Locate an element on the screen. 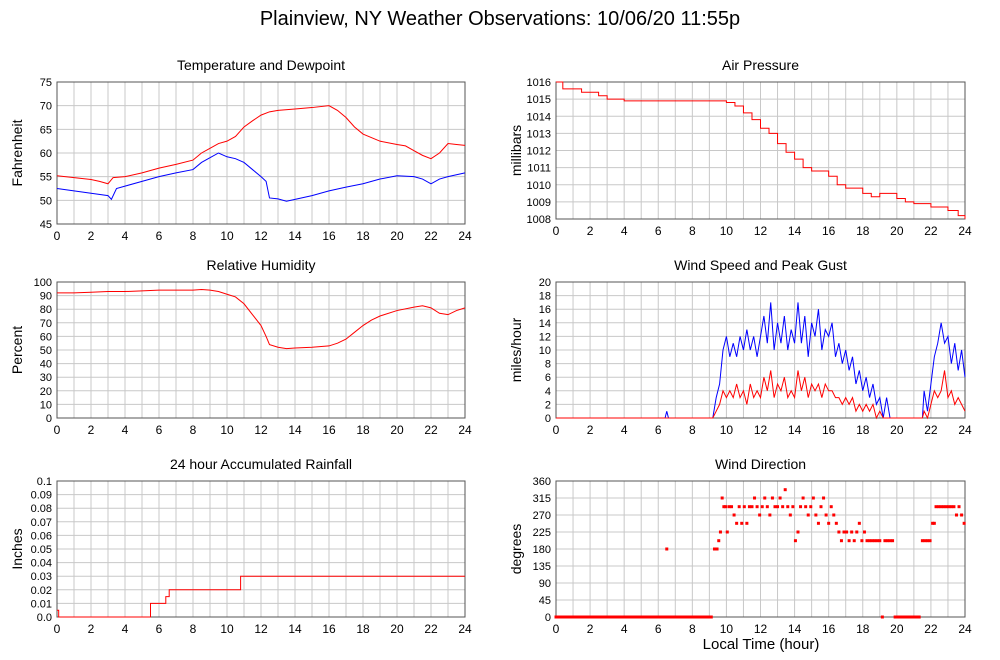  y-tick-label: 0.02 is located at coordinates (41, 591).